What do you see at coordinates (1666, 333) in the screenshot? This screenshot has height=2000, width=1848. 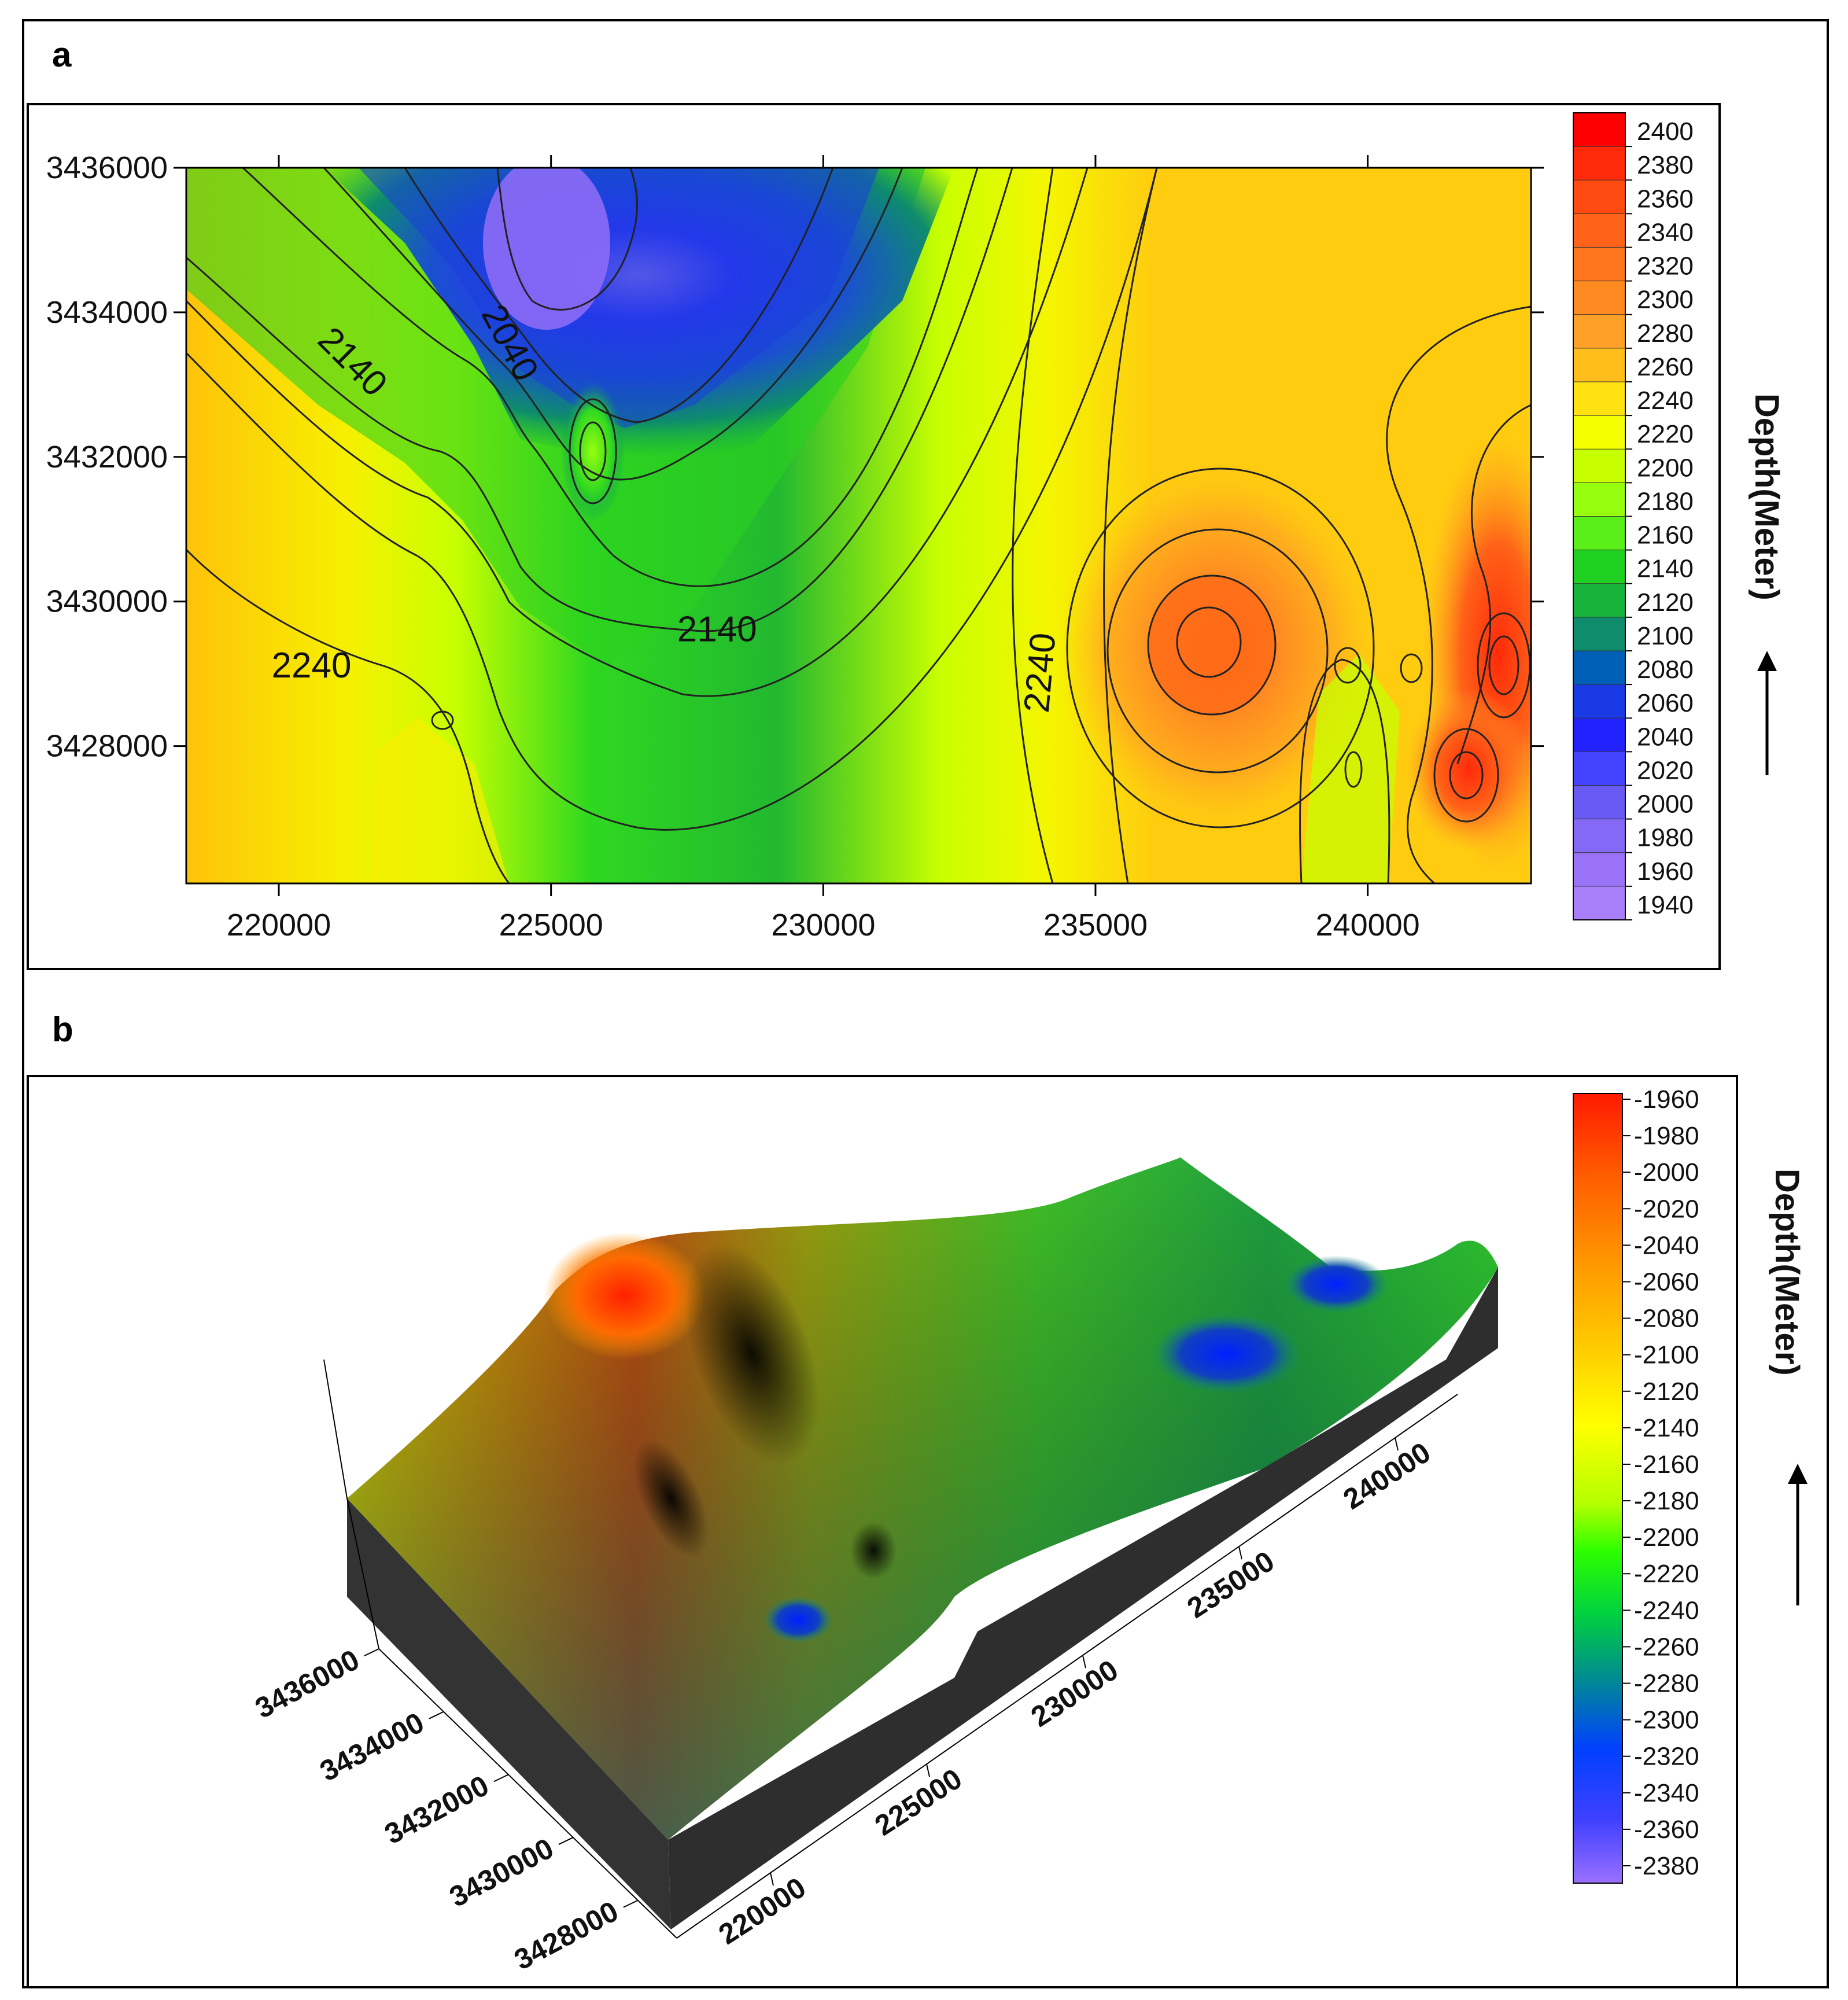 I see `colorbar-a-label: 2280` at bounding box center [1666, 333].